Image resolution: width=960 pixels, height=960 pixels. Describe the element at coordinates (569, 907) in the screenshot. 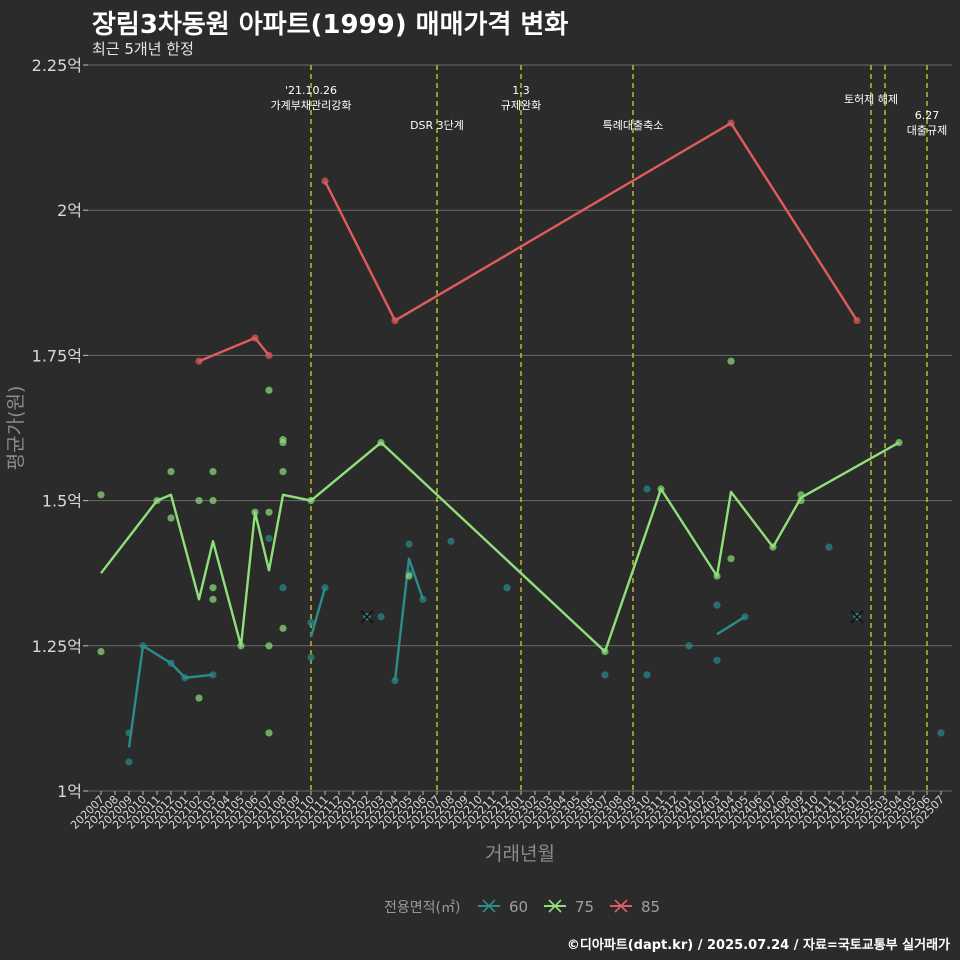

I see `legend-item-75: 75` at that location.